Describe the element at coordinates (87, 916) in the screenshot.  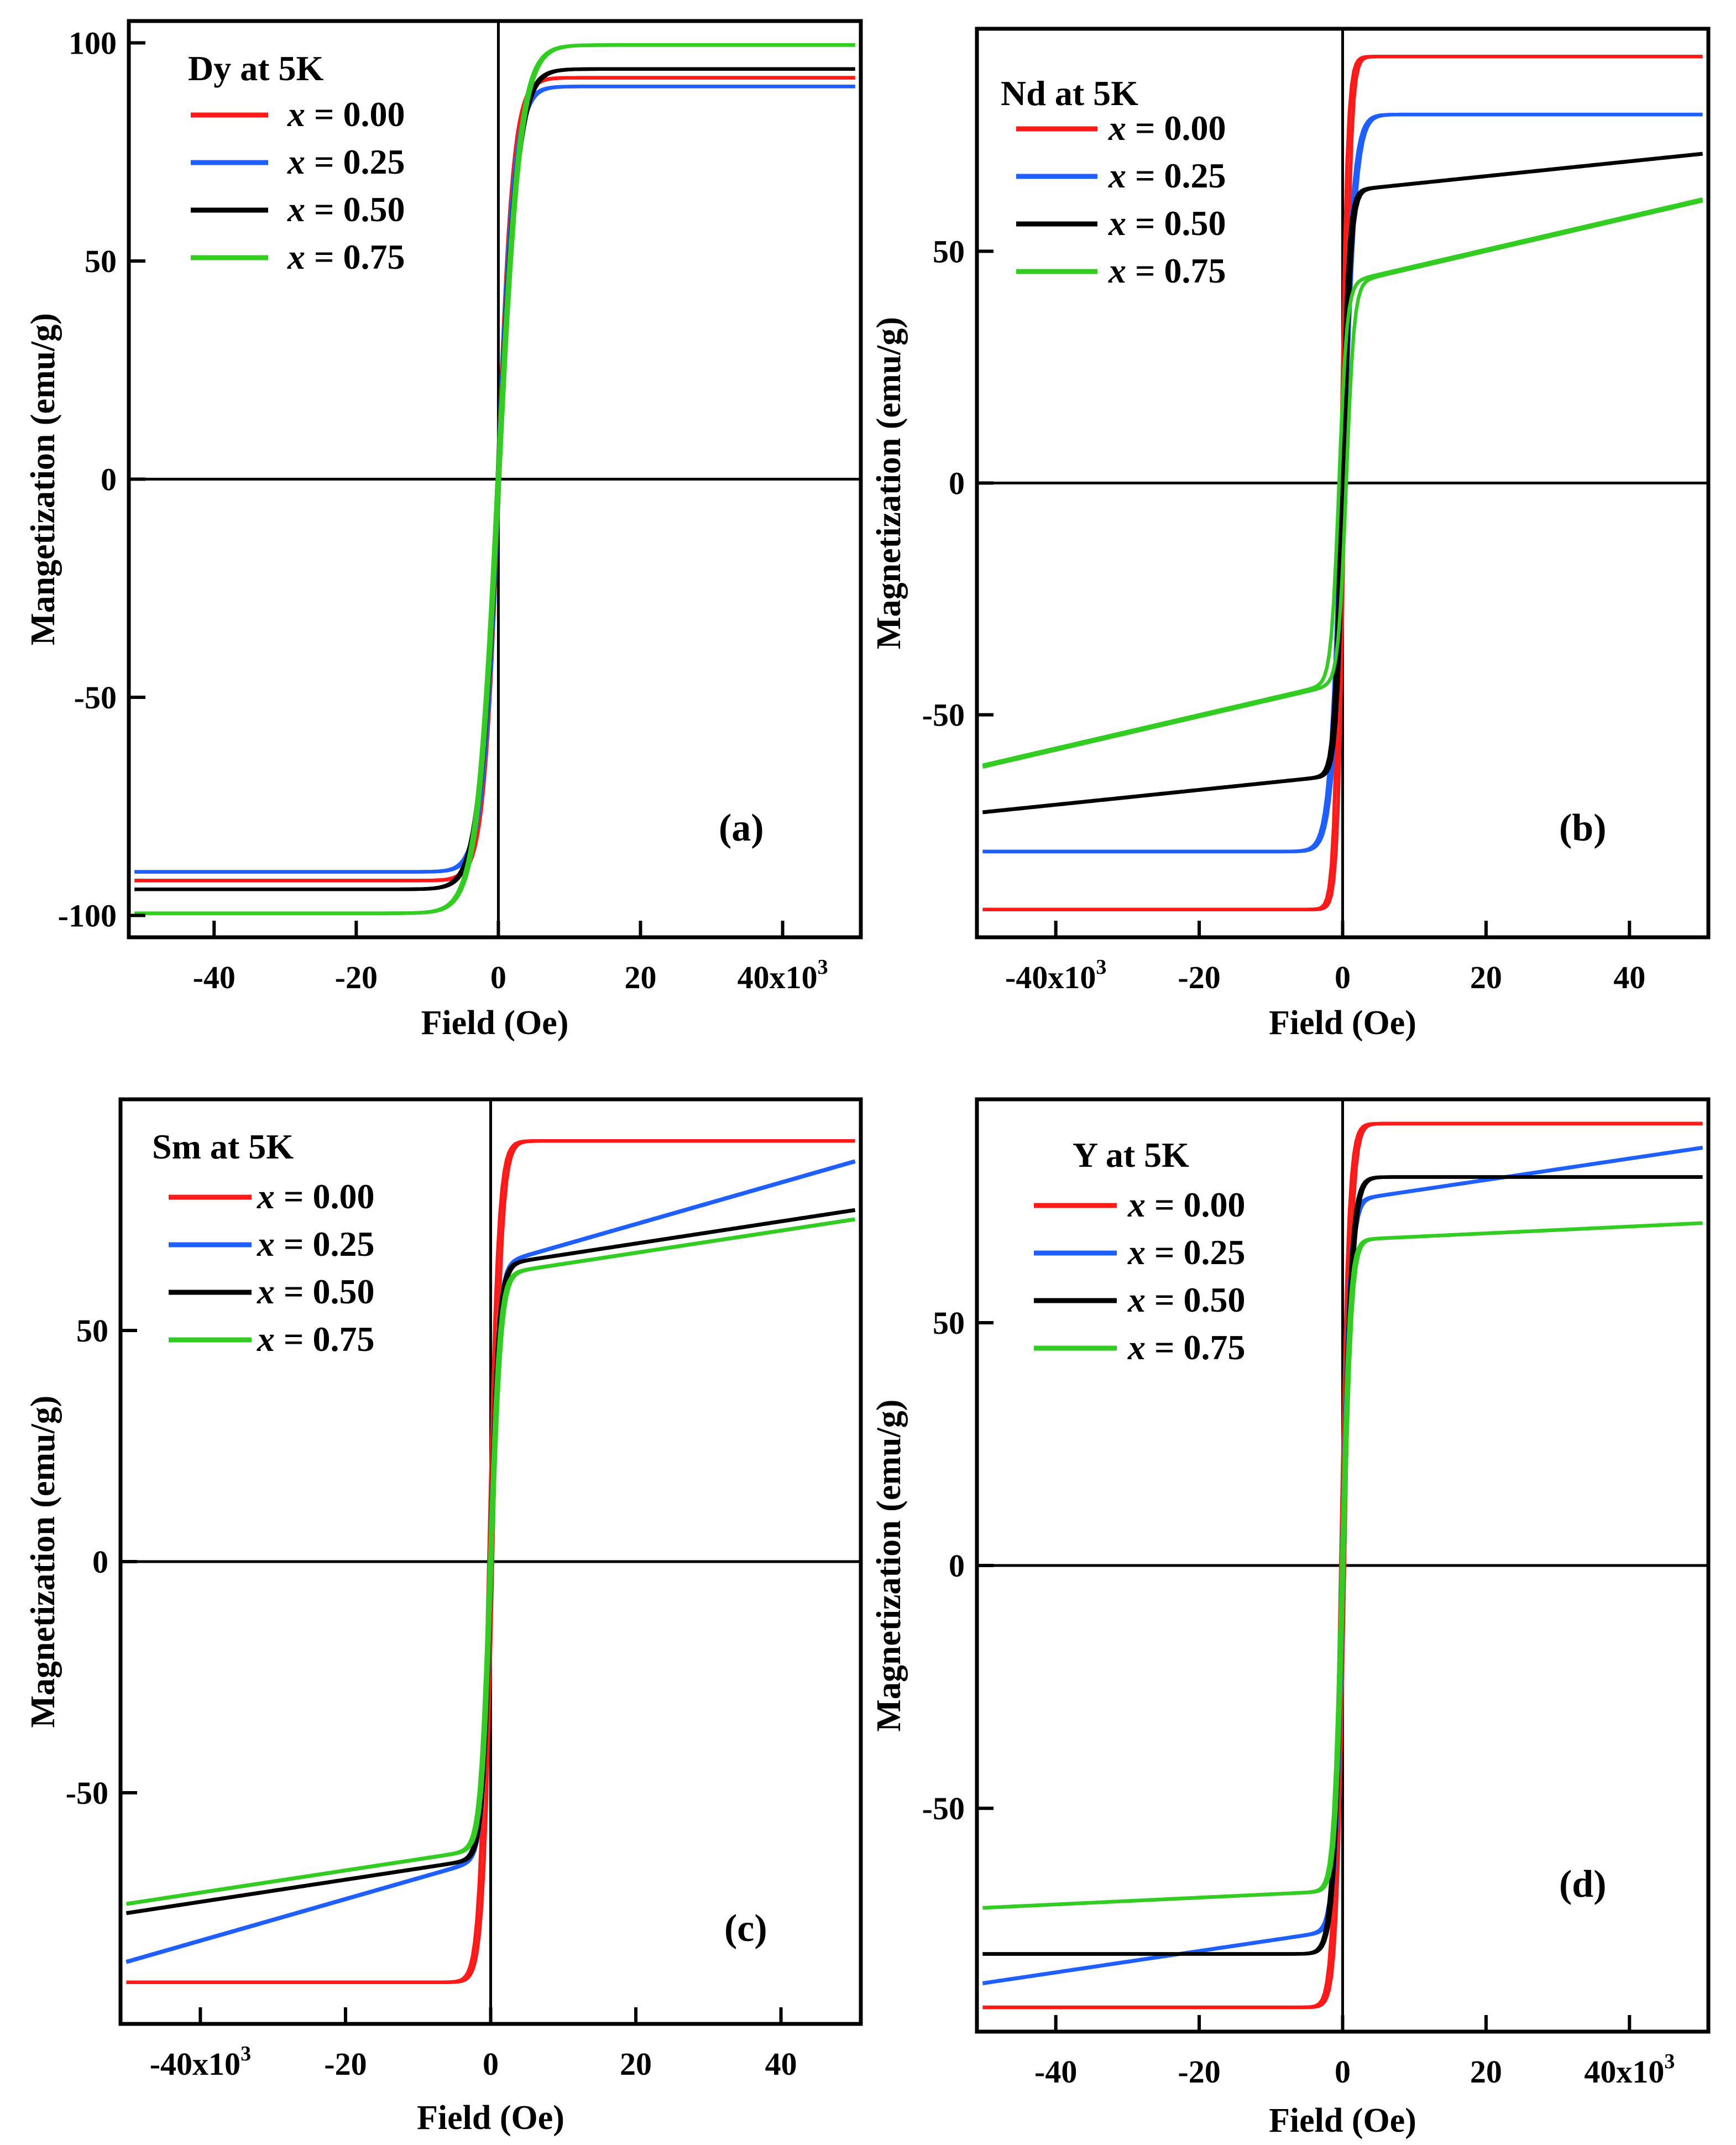
I see `y-tick-label: -100` at that location.